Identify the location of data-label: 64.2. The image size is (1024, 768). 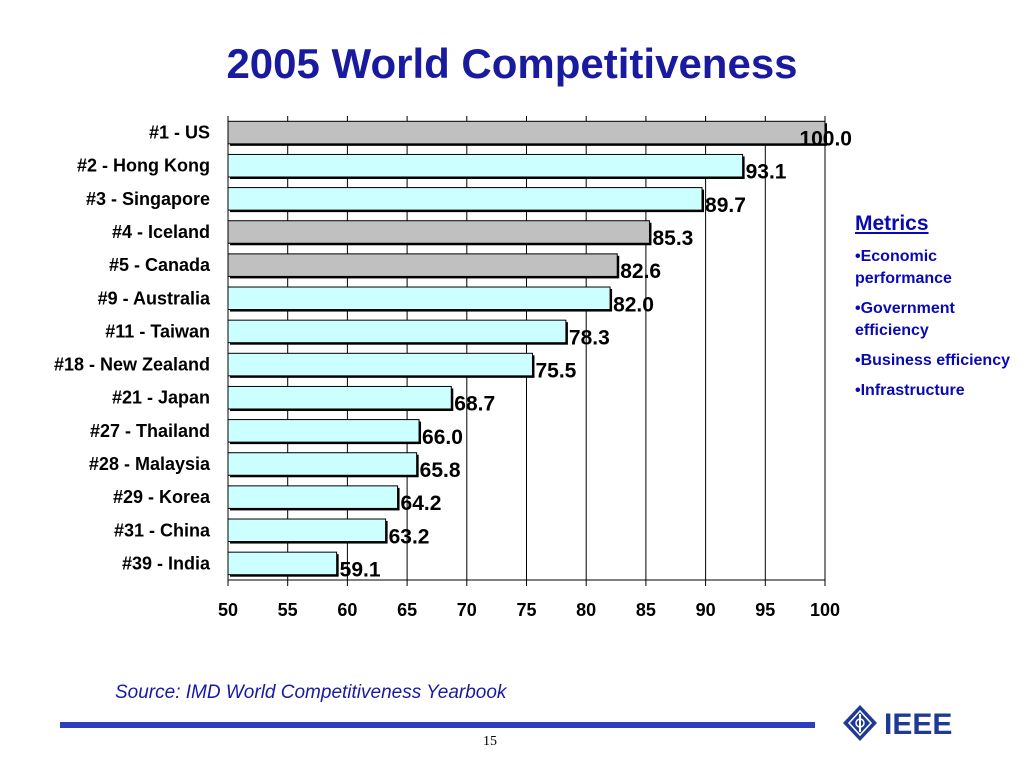
(421, 503).